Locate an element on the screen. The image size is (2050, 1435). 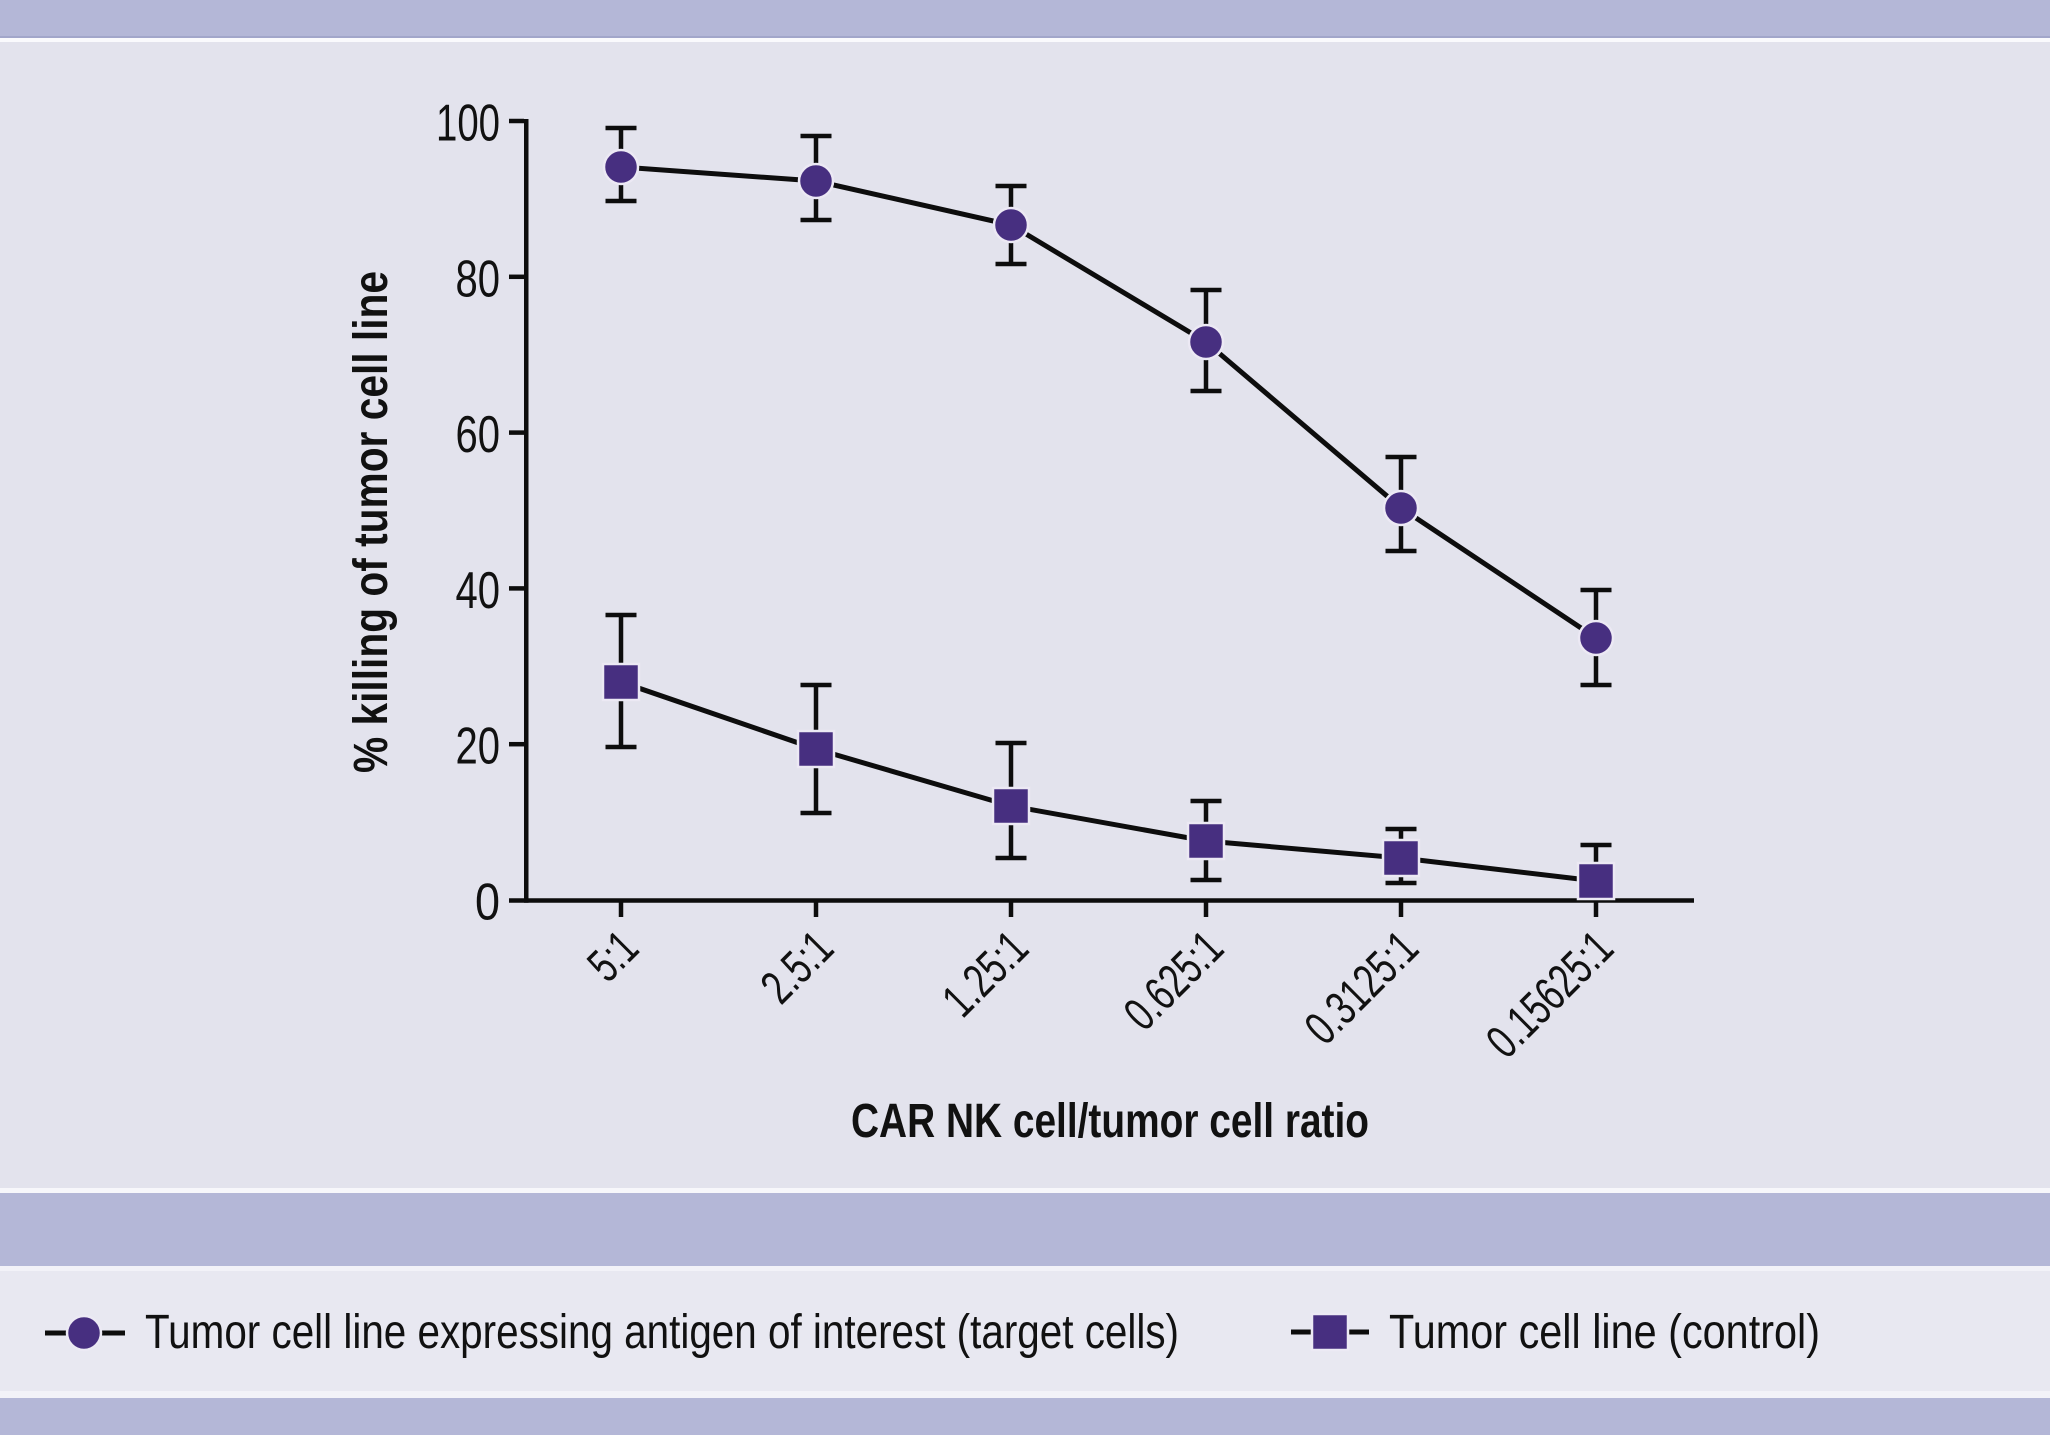
svg-text: 1.25:1 is located at coordinates (986, 974).